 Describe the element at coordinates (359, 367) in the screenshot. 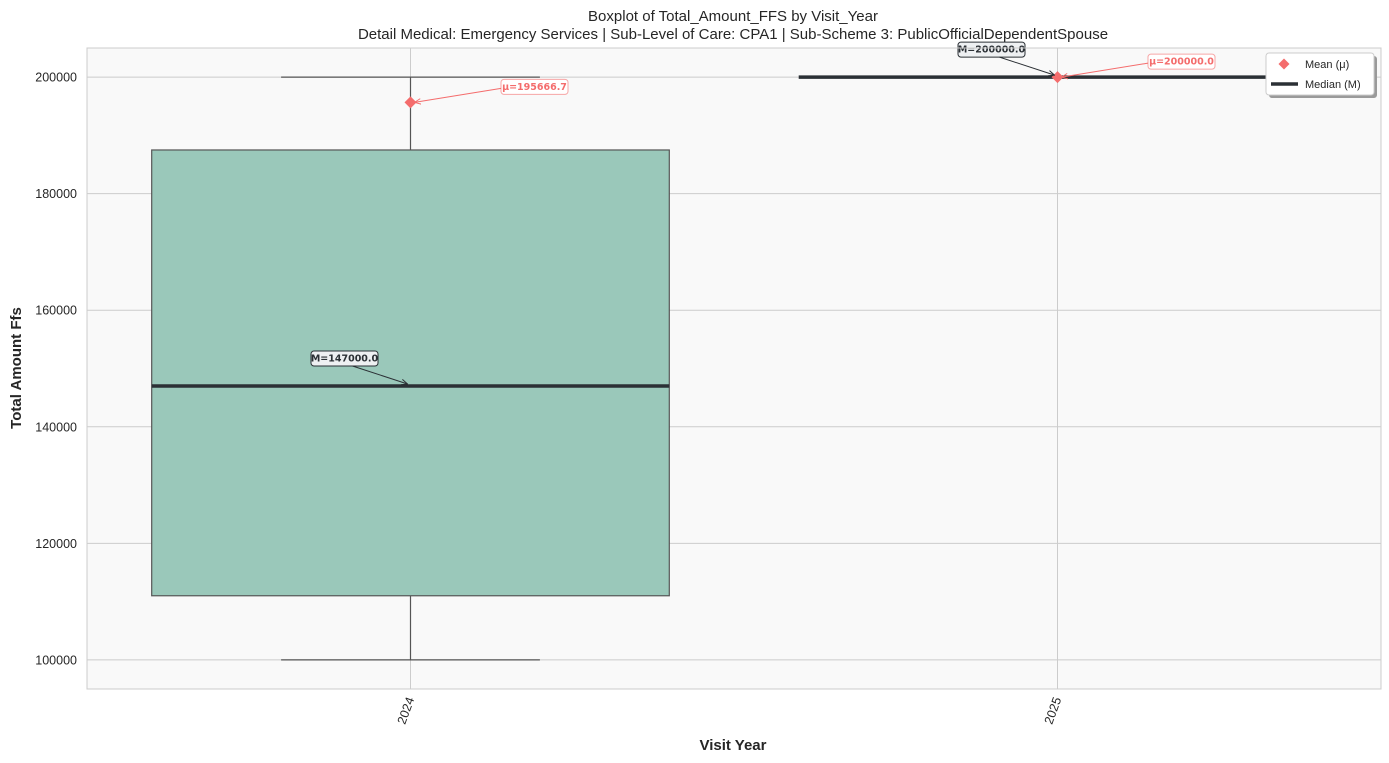

I see `median-annotation: M=147000.0` at that location.